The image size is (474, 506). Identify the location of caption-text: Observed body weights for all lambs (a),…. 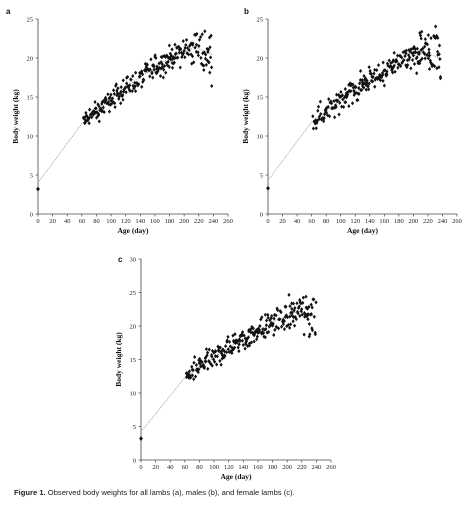
(171, 492).